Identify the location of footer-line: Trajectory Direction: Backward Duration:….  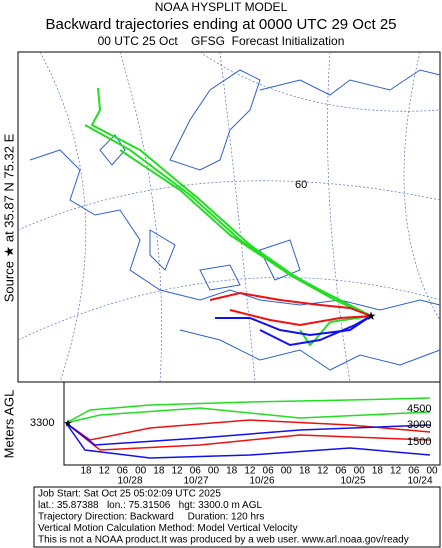
(151, 517).